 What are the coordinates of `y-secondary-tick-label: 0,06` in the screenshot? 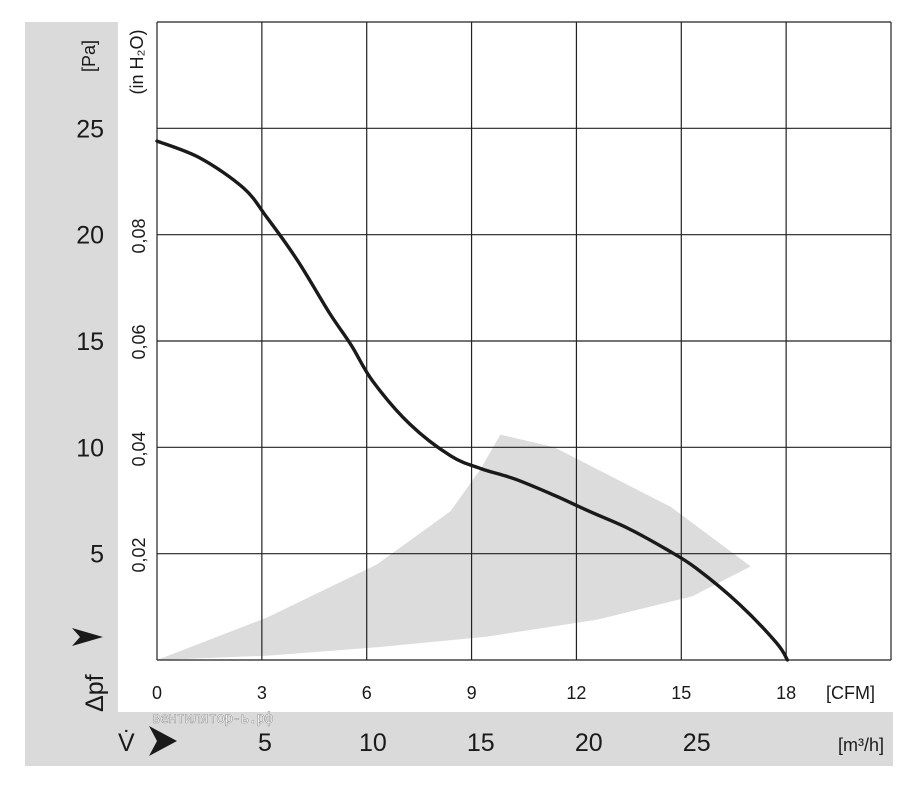 It's located at (139, 341).